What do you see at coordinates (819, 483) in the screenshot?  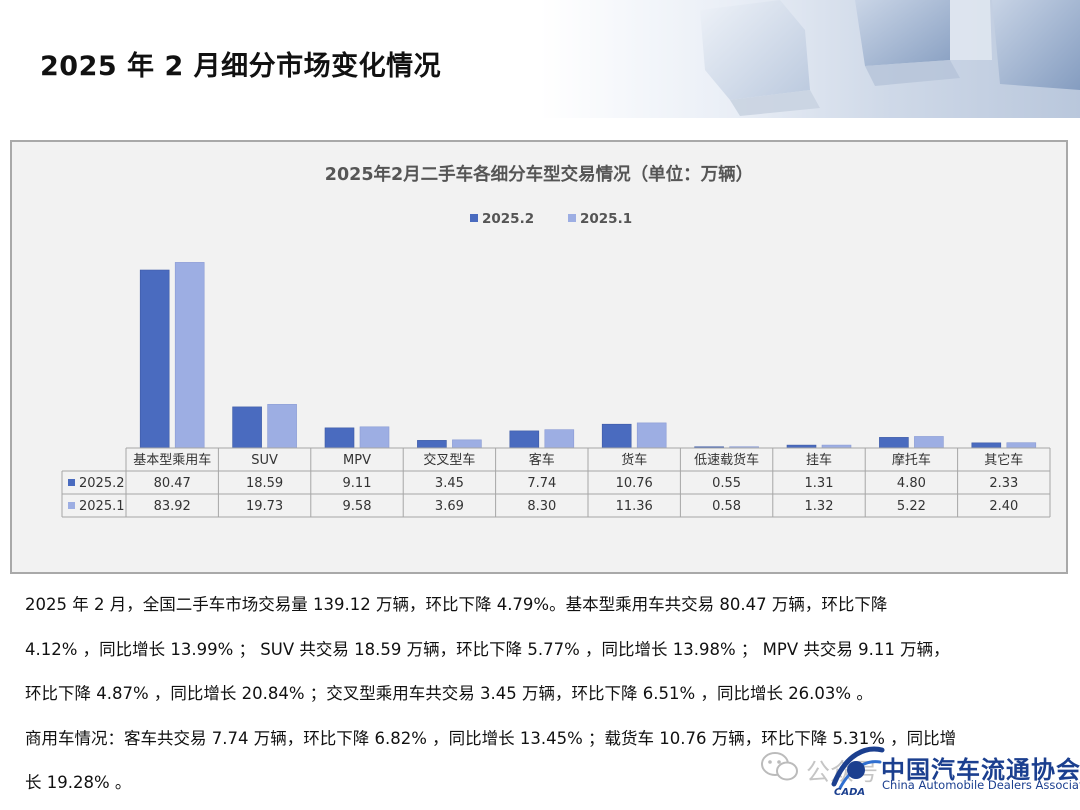 I see `data-label-2025-2-8: 1.31` at bounding box center [819, 483].